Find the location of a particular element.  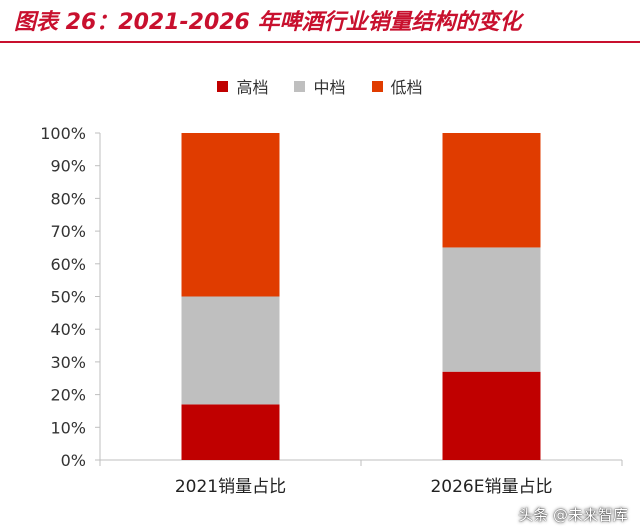

watermark: 头条 @未来智库 is located at coordinates (573, 515).